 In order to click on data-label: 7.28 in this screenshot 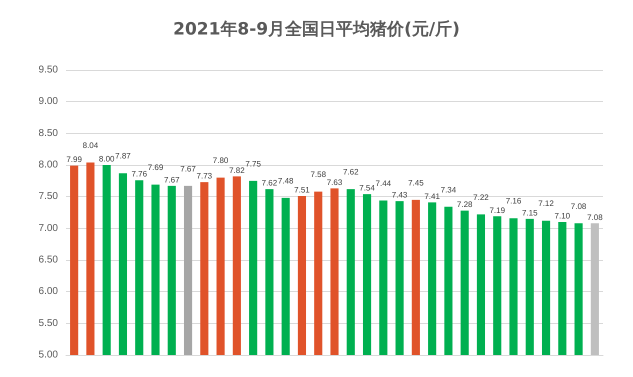, I will do `click(465, 205)`.